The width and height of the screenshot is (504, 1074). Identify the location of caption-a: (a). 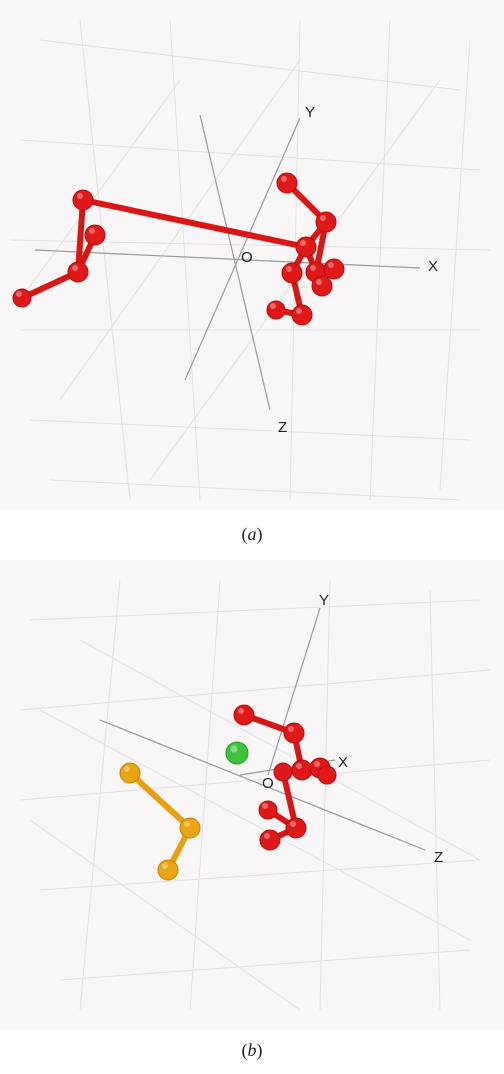
(252, 534).